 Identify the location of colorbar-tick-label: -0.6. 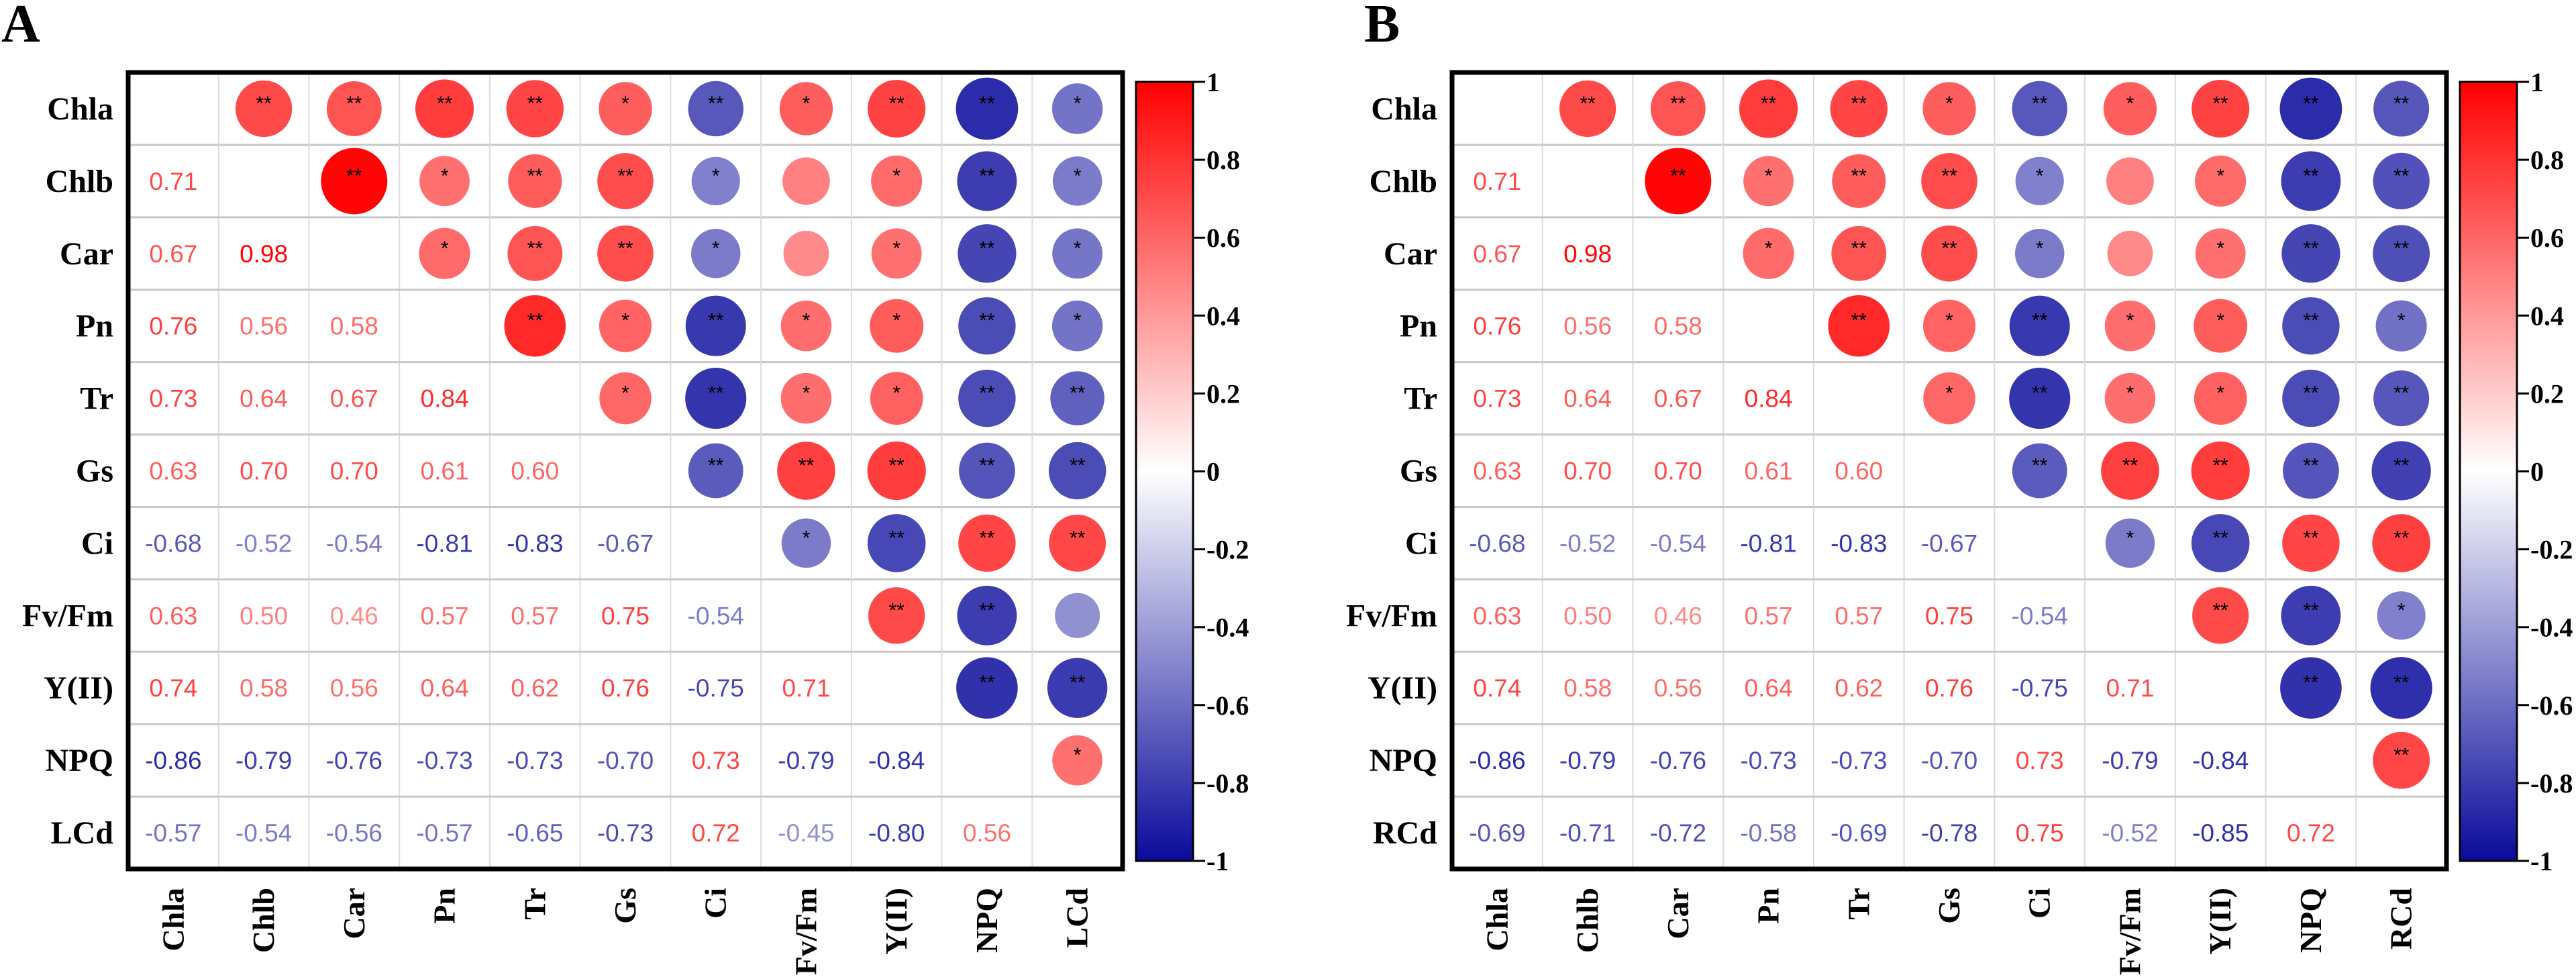
(2551, 705).